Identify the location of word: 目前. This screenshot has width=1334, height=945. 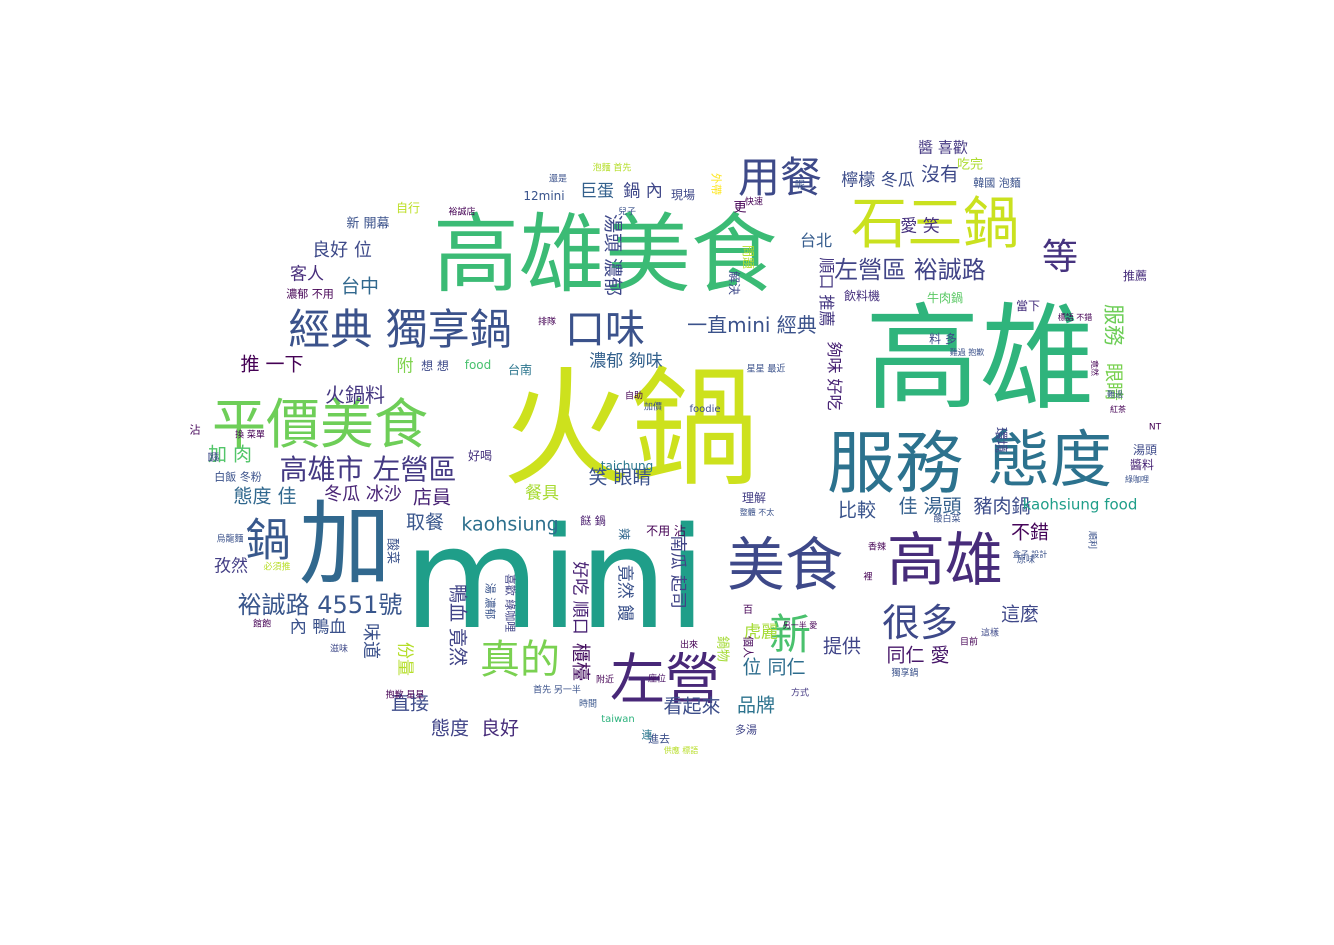
(969, 642).